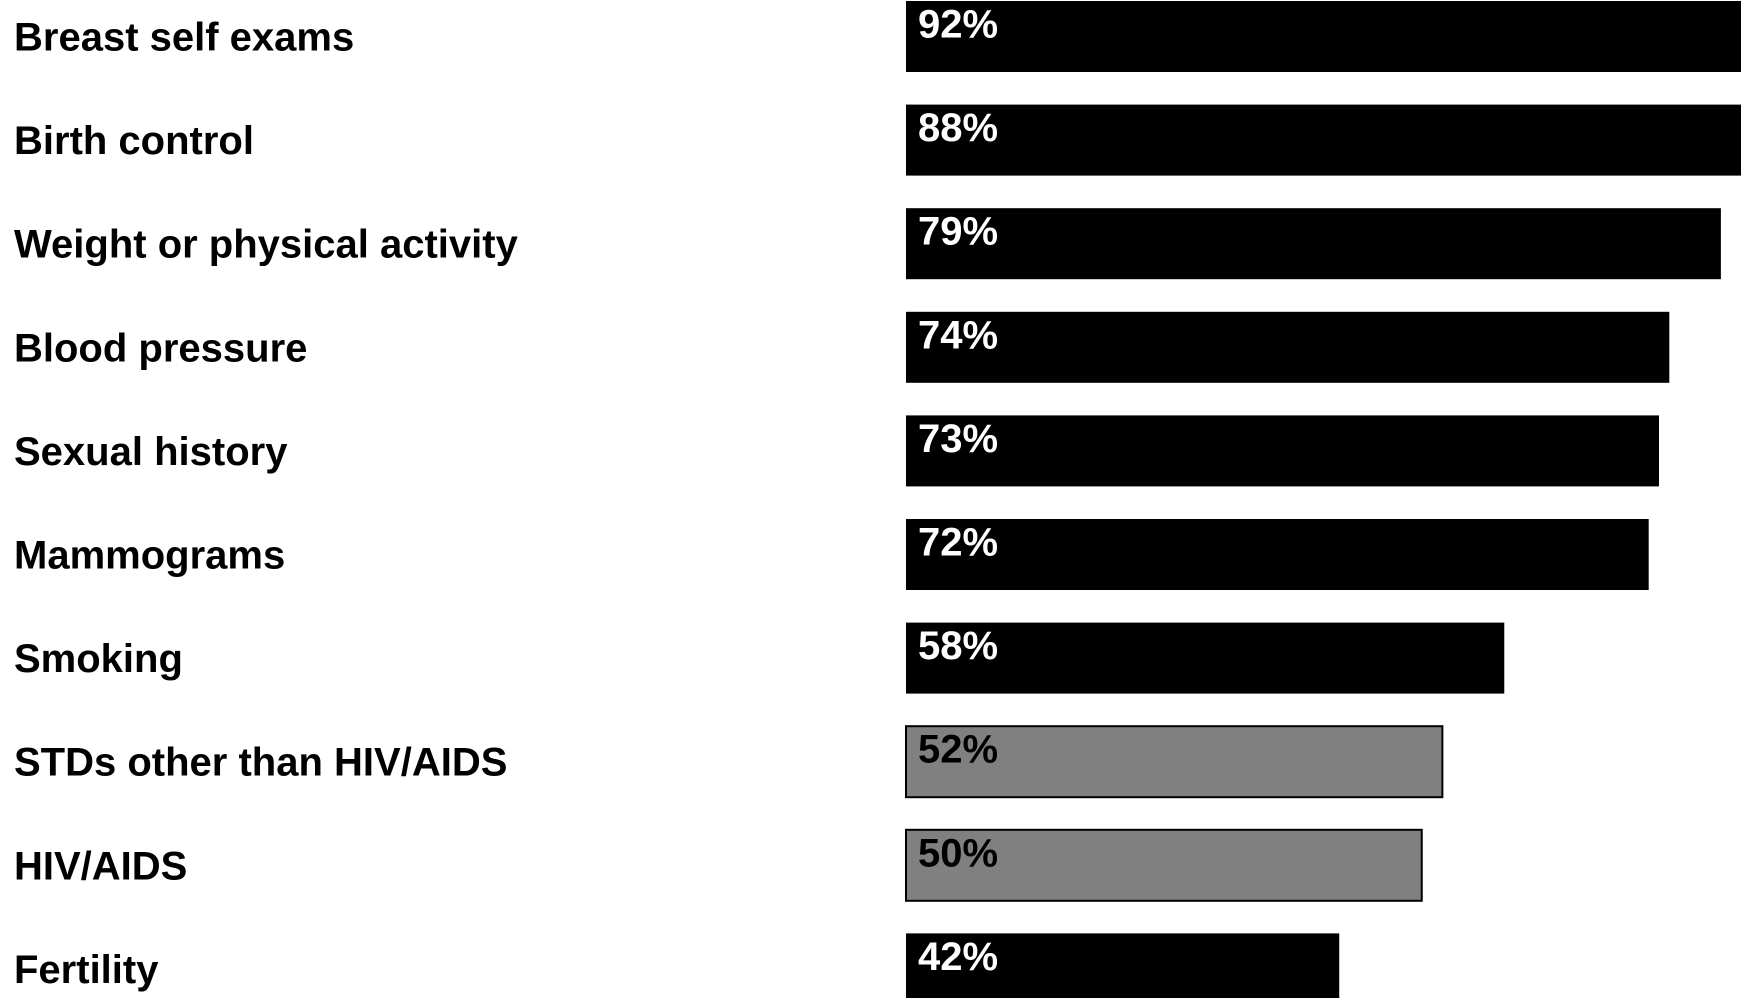  What do you see at coordinates (260, 763) in the screenshot?
I see `category-label: STDs other than HIV/AIDS` at bounding box center [260, 763].